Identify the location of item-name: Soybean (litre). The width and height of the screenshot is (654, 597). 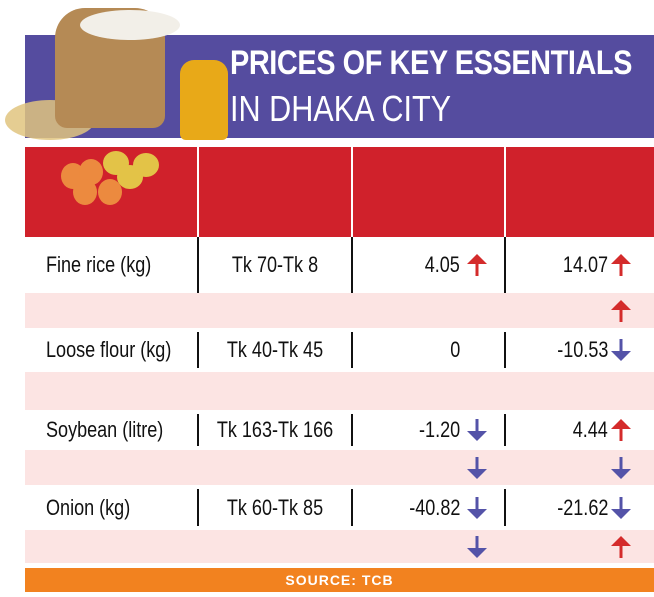
(105, 429).